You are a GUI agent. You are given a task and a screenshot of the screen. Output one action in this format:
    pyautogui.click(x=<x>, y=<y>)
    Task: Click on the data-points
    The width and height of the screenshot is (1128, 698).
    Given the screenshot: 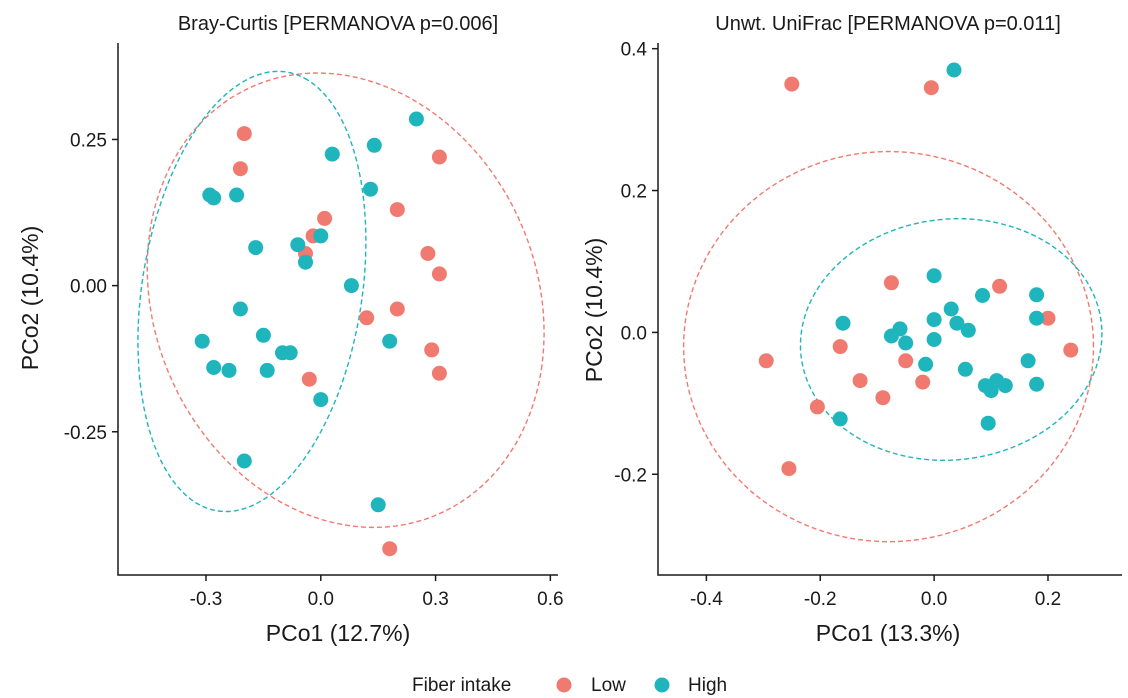 What is the action you would take?
    pyautogui.click(x=320, y=334)
    